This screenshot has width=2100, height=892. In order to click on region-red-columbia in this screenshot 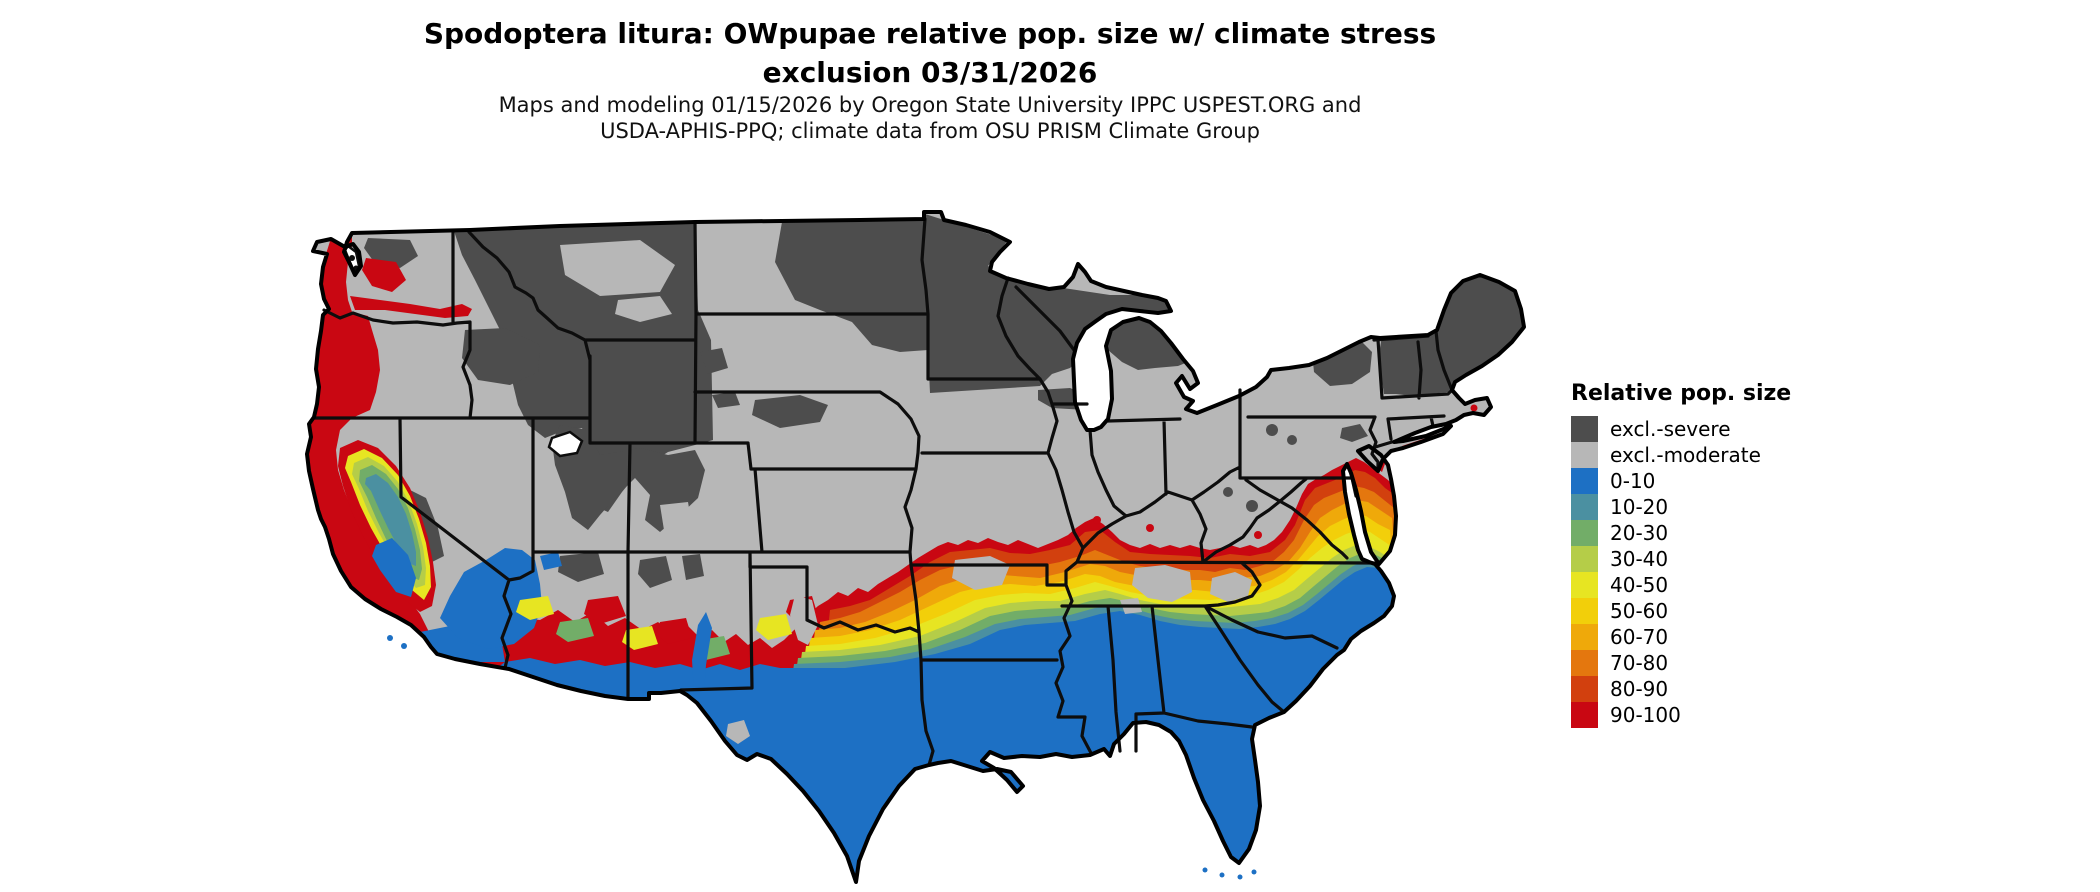, I will do `click(411, 307)`.